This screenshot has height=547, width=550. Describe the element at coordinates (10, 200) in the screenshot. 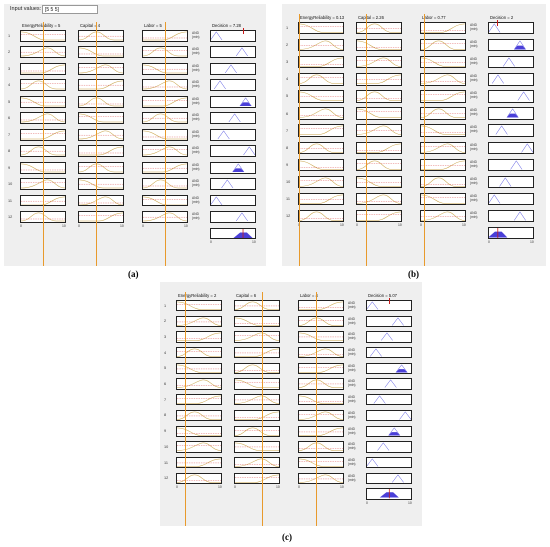

I see `rule-number: 11` at that location.